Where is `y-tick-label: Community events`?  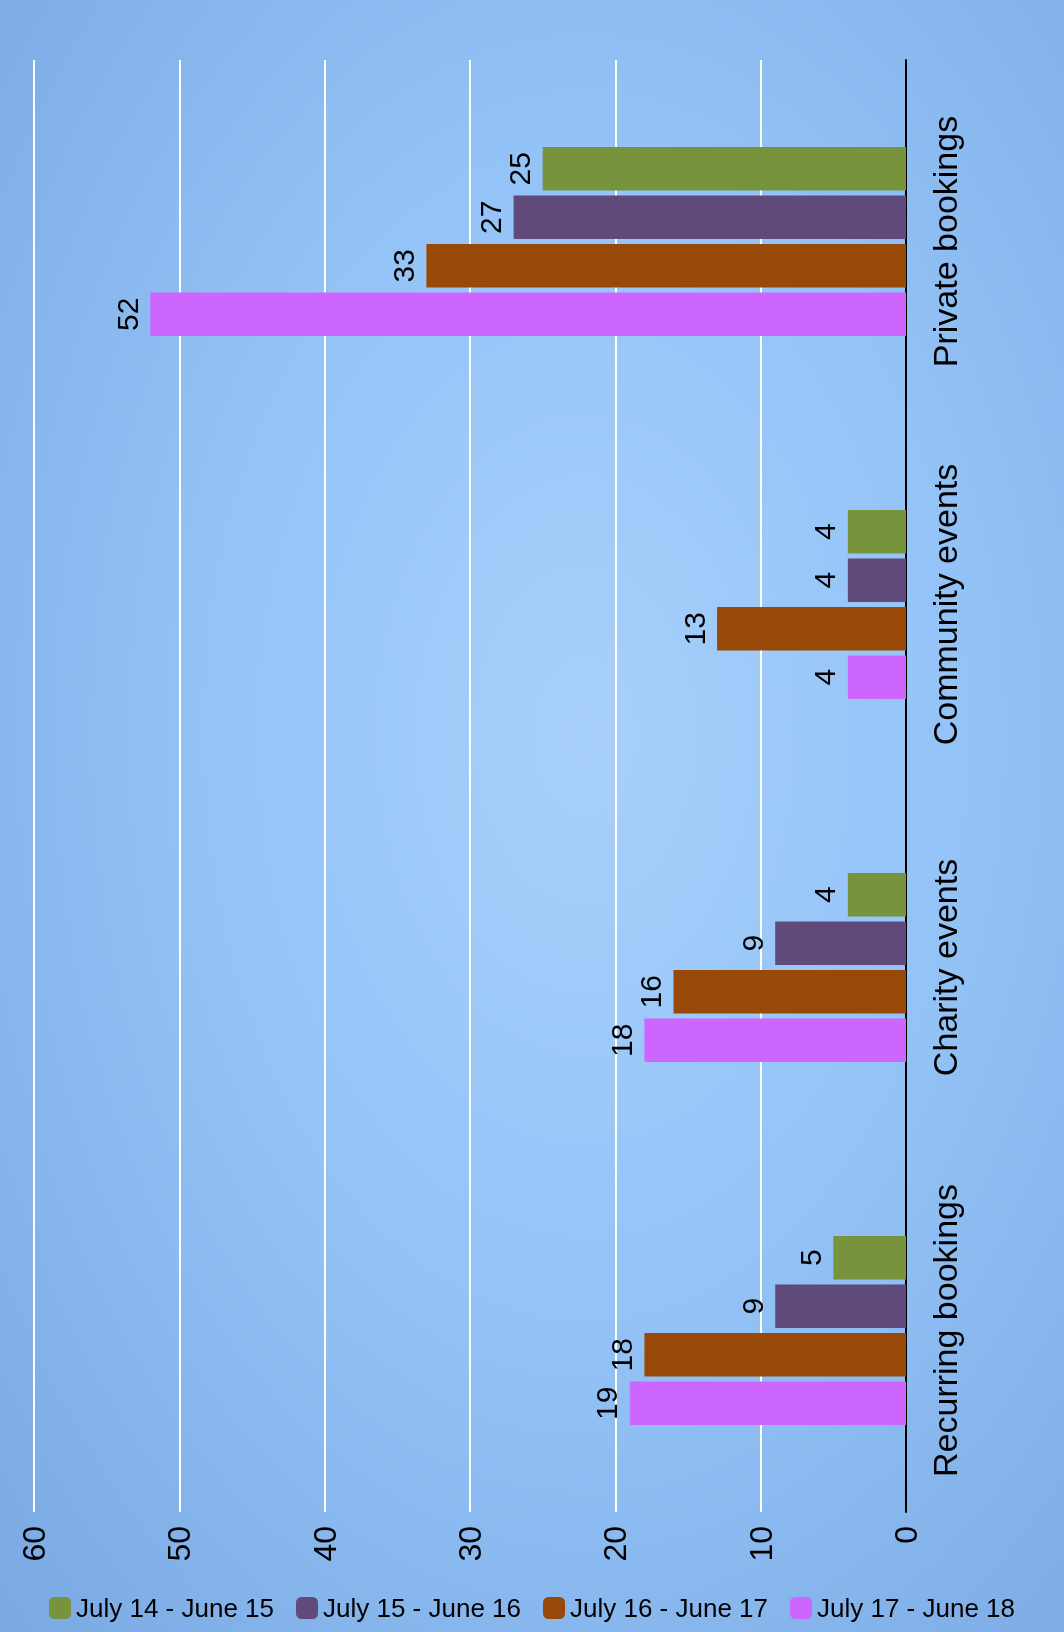
y-tick-label: Community events is located at coordinates (945, 604).